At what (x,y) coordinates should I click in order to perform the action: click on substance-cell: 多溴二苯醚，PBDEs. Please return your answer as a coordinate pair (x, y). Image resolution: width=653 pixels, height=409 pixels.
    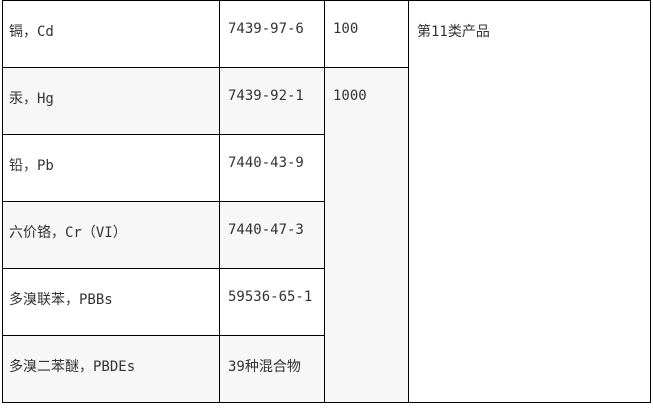
    Looking at the image, I should click on (111, 369).